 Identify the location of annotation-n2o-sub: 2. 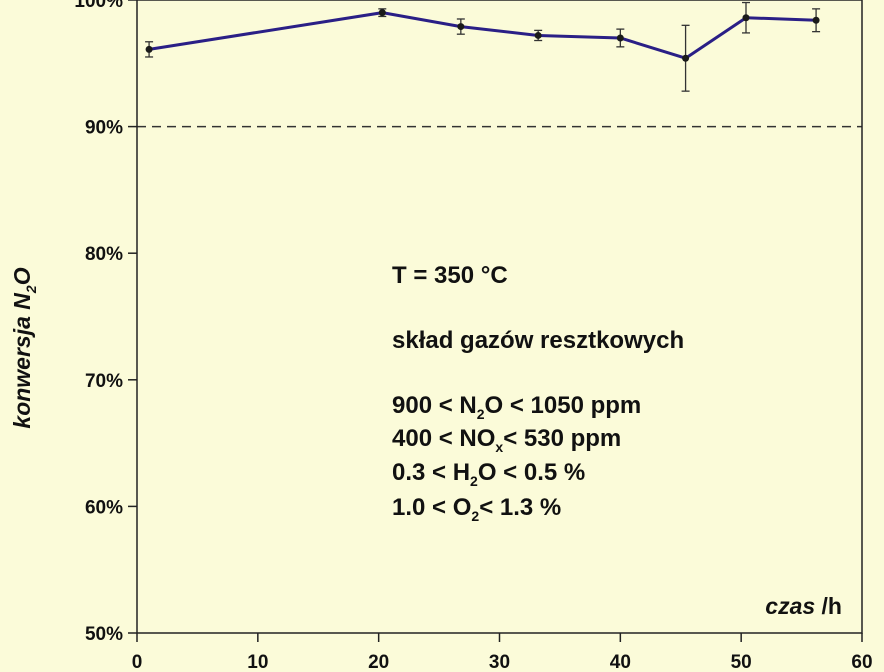
(481, 414).